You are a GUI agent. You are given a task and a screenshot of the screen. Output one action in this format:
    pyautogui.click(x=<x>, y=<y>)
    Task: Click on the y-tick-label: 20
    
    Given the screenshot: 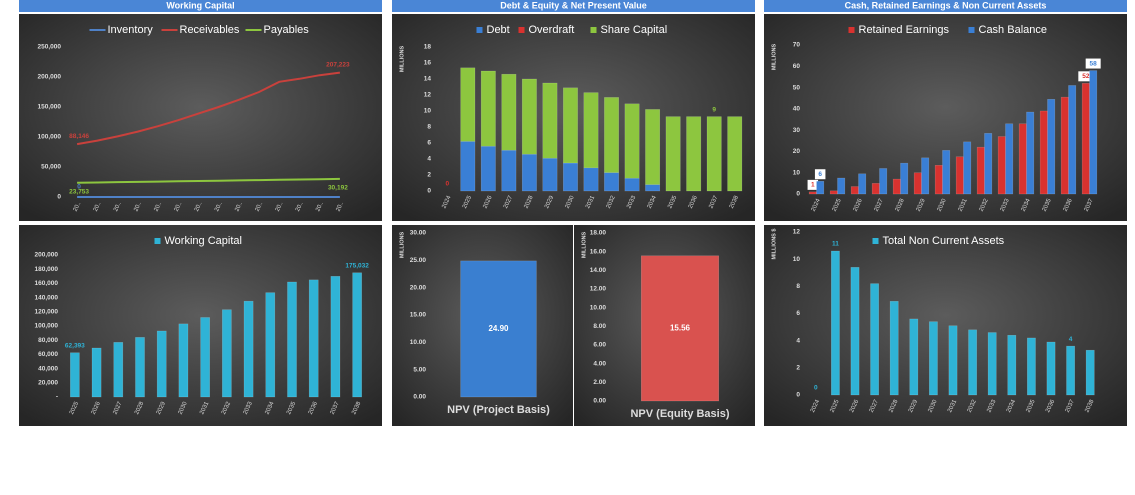 What is the action you would take?
    pyautogui.click(x=797, y=151)
    